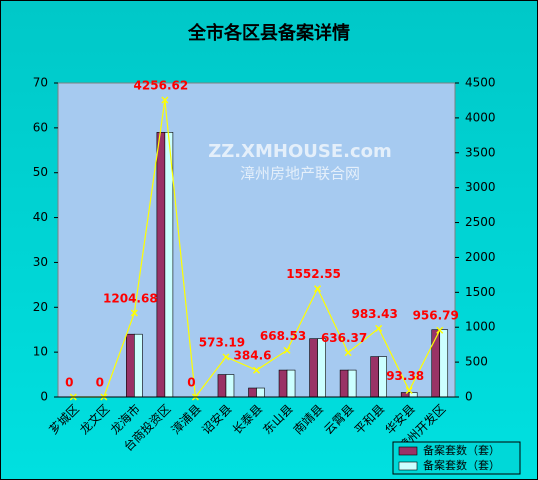  What do you see at coordinates (40, 127) in the screenshot?
I see `y-tick-label: 60` at bounding box center [40, 127].